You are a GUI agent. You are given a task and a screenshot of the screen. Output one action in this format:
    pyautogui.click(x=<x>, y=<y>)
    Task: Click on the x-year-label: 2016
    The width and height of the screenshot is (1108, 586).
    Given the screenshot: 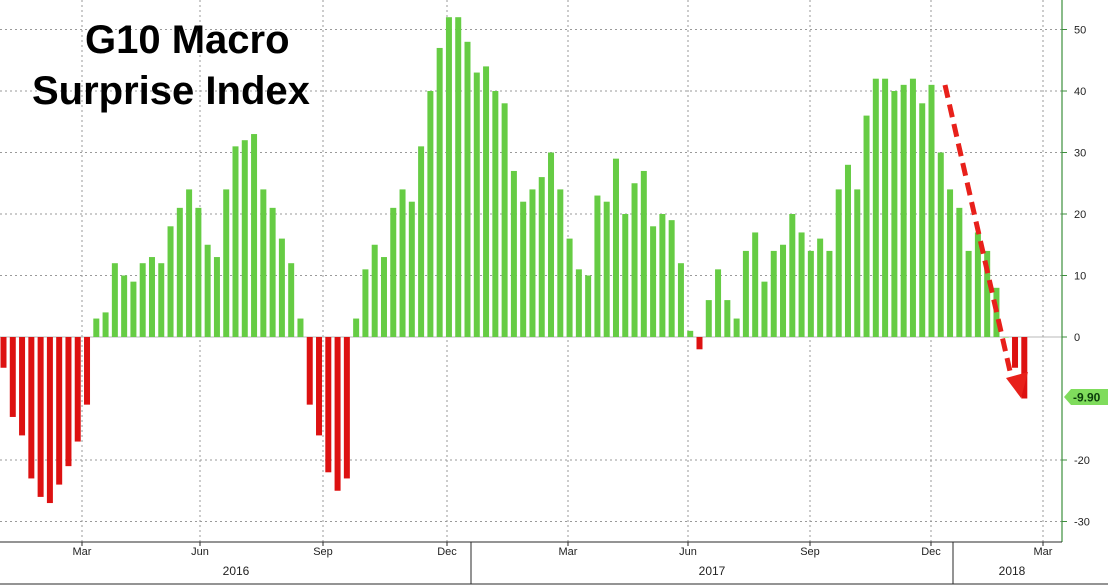 What is the action you would take?
    pyautogui.click(x=236, y=571)
    